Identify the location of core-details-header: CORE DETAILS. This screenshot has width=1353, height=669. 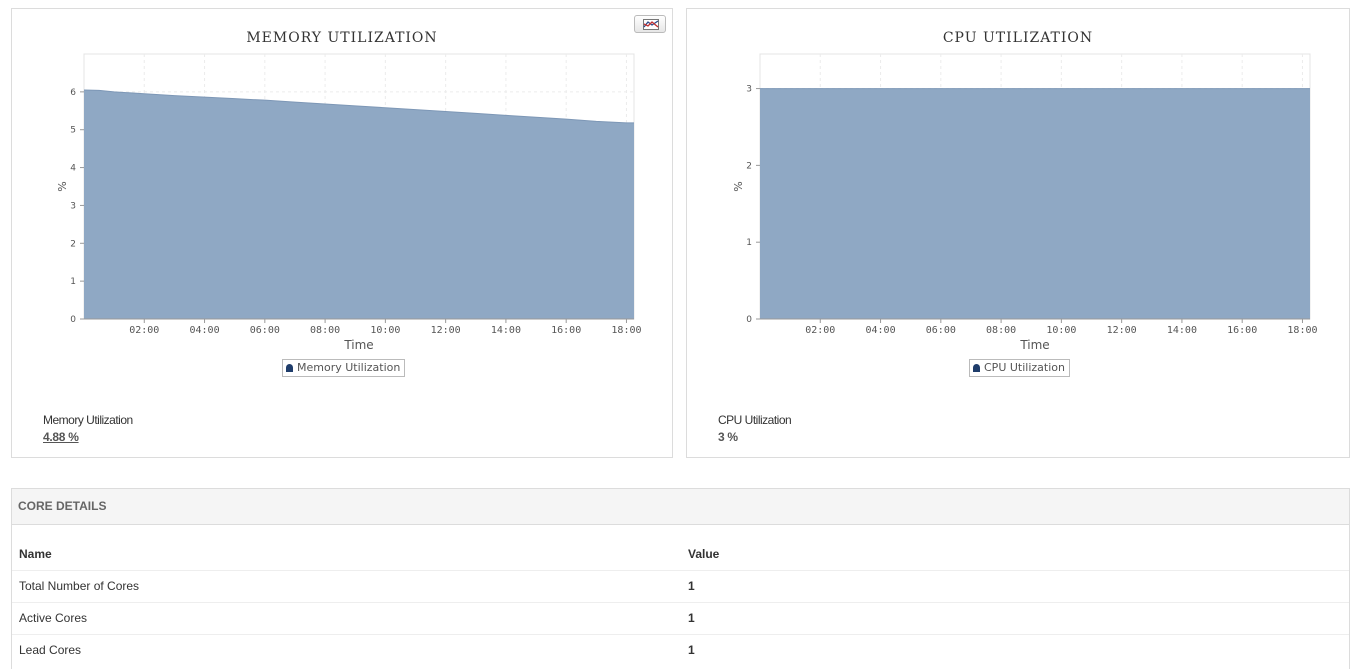
(680, 507).